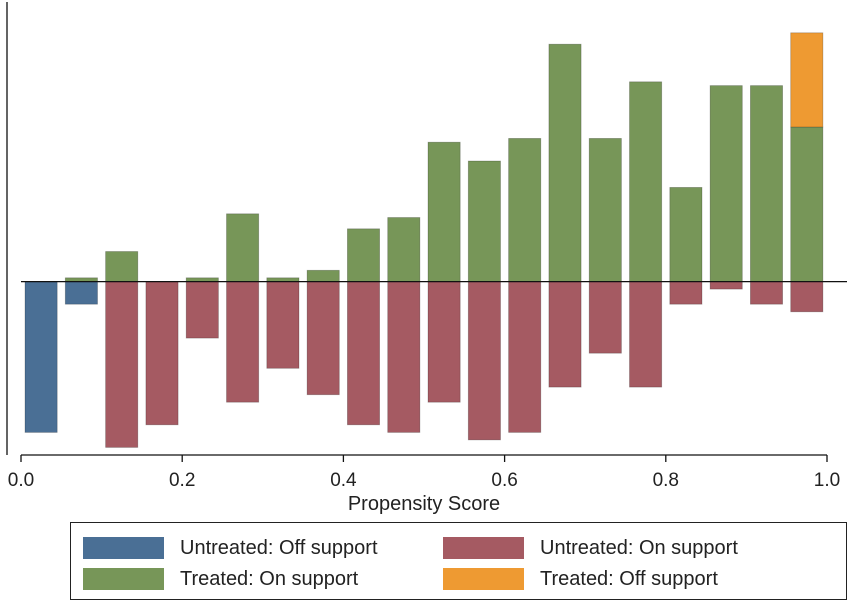 Image resolution: width=851 pixels, height=607 pixels. What do you see at coordinates (424, 473) in the screenshot?
I see `x-tick-layer: 0.0 0.2 0.4 0.6 0.8 1.0` at bounding box center [424, 473].